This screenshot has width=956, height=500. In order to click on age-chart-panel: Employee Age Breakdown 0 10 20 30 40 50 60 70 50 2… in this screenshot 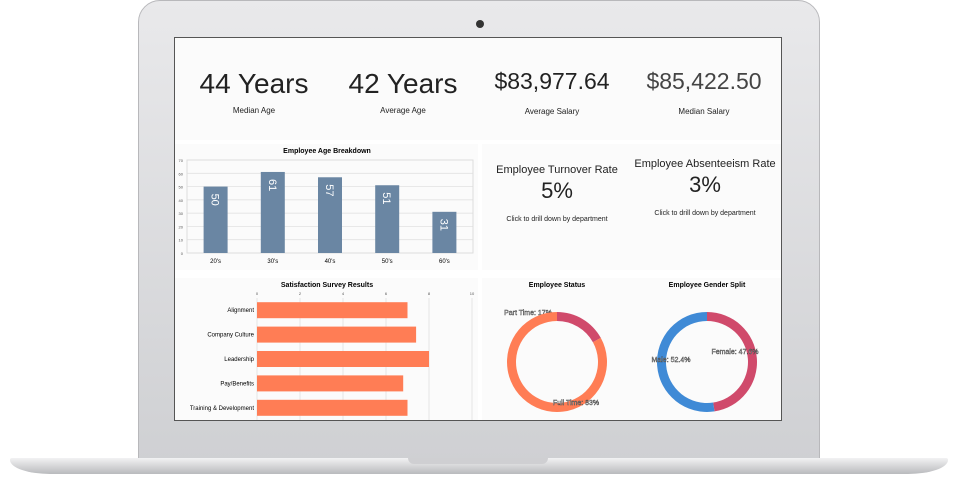, I will do `click(326, 207)`.